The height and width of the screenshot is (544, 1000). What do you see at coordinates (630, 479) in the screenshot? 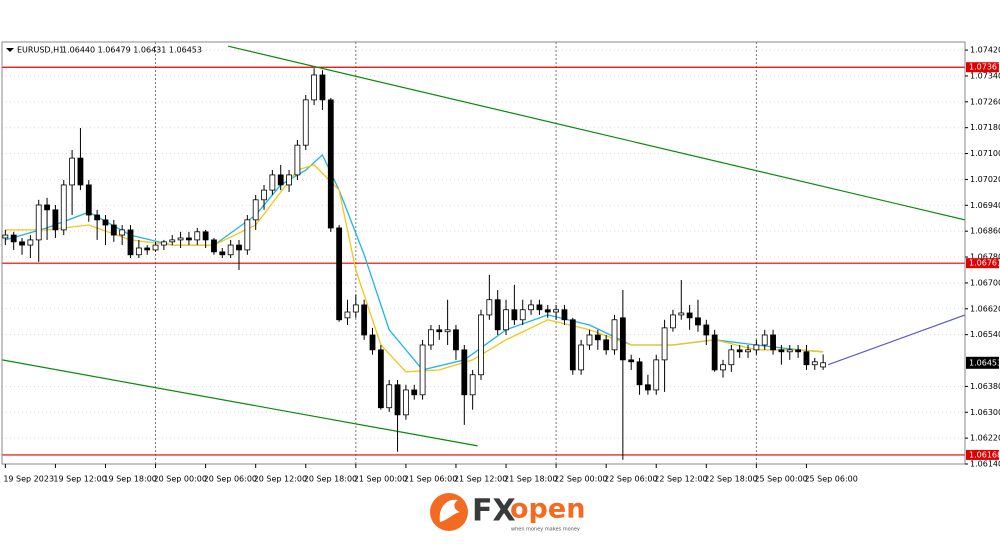
I see `x-tick-label: 22 Sep 06:00` at bounding box center [630, 479].